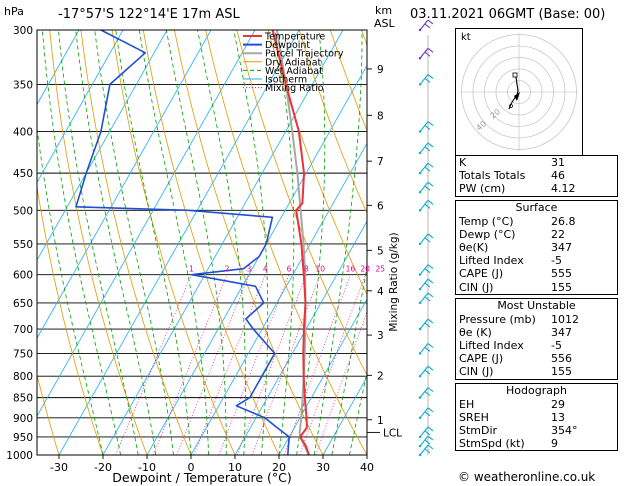  What do you see at coordinates (536, 176) in the screenshot?
I see `stability-indices: K 31 Totals Totals 46 PW (cm) 4.12` at bounding box center [536, 176].